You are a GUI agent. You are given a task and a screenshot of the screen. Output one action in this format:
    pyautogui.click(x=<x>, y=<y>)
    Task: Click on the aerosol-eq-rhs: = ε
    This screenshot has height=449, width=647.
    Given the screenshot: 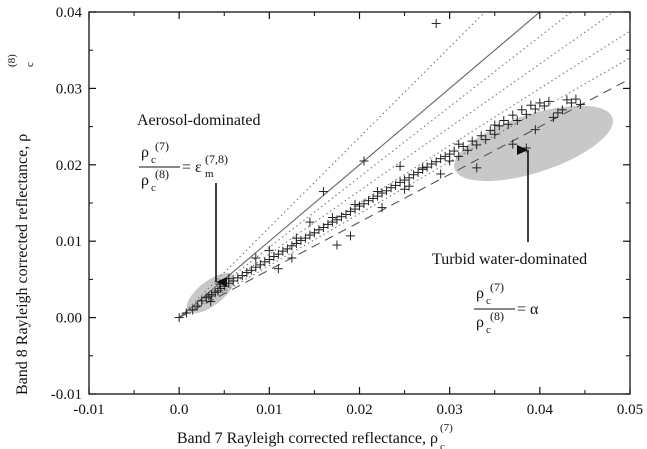 What is the action you would take?
    pyautogui.click(x=192, y=167)
    